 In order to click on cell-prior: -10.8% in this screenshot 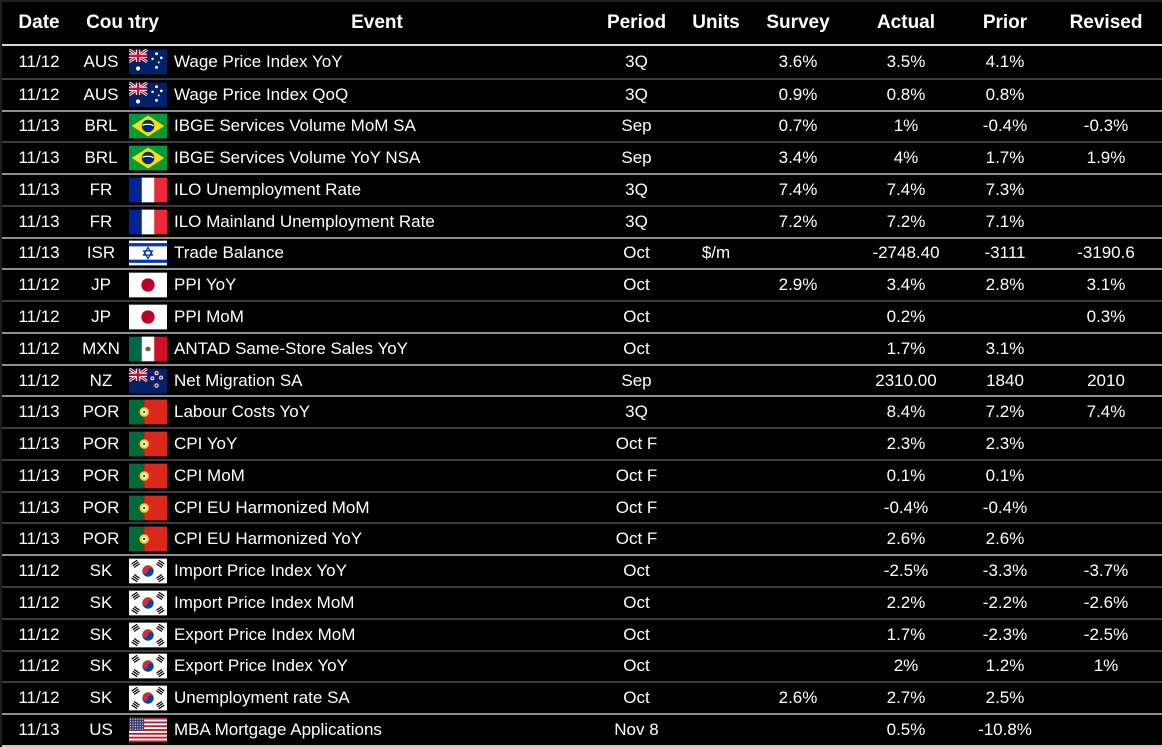, I will do `click(1005, 729)`.